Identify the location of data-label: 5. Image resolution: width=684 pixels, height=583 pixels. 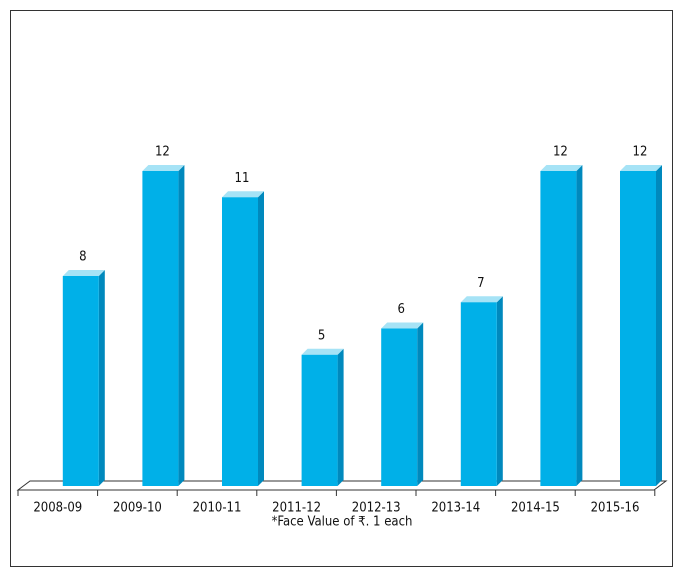
(321, 335).